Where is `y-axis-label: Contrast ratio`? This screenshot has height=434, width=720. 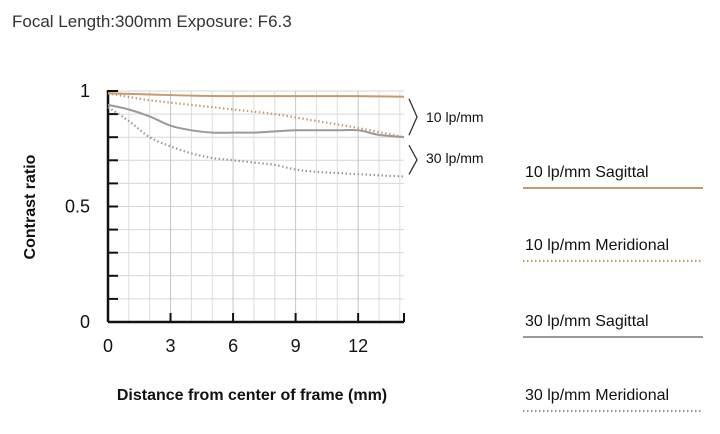
y-axis-label: Contrast ratio is located at coordinates (30, 206).